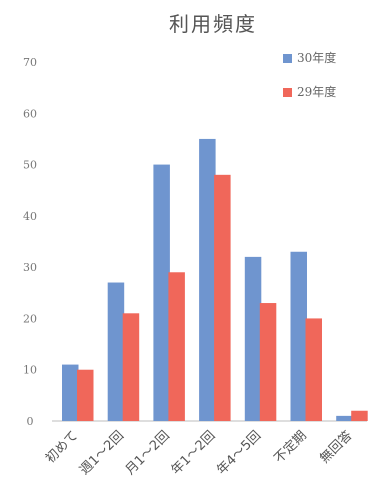 The height and width of the screenshot is (500, 371). What do you see at coordinates (30, 113) in the screenshot?
I see `y-tick-label: 60` at bounding box center [30, 113].